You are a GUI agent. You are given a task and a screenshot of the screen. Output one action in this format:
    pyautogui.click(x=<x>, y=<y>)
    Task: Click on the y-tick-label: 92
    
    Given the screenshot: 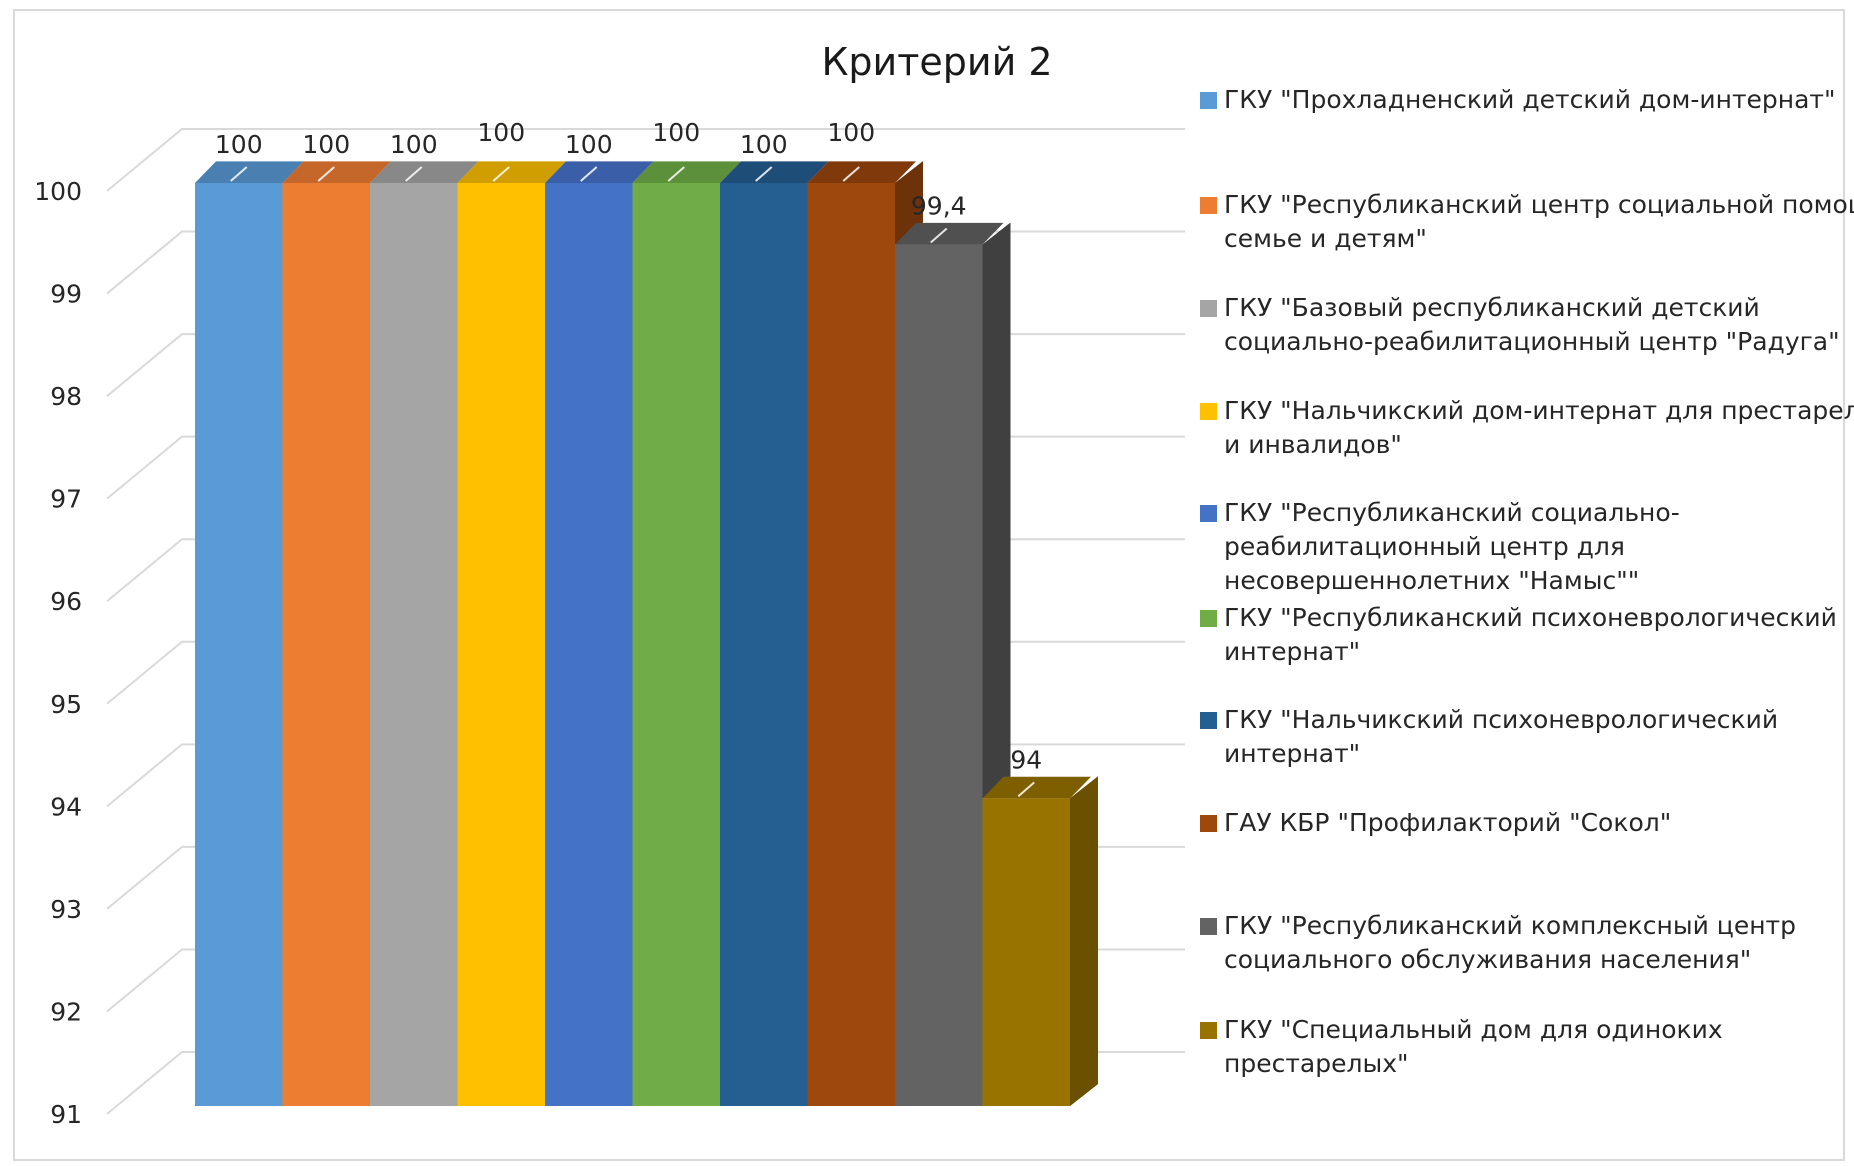 What is the action you would take?
    pyautogui.click(x=66, y=1011)
    